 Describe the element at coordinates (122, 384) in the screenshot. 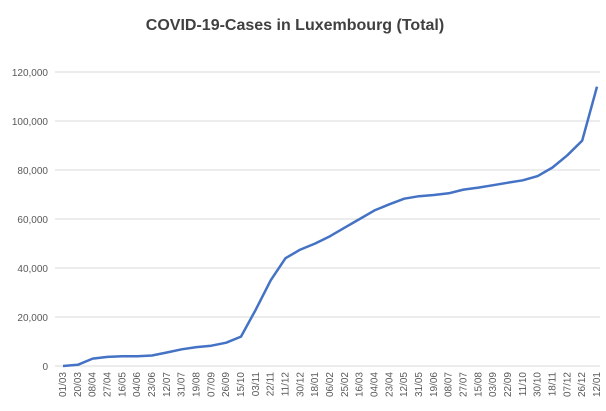

I see `x-tick-label: 16/05` at that location.